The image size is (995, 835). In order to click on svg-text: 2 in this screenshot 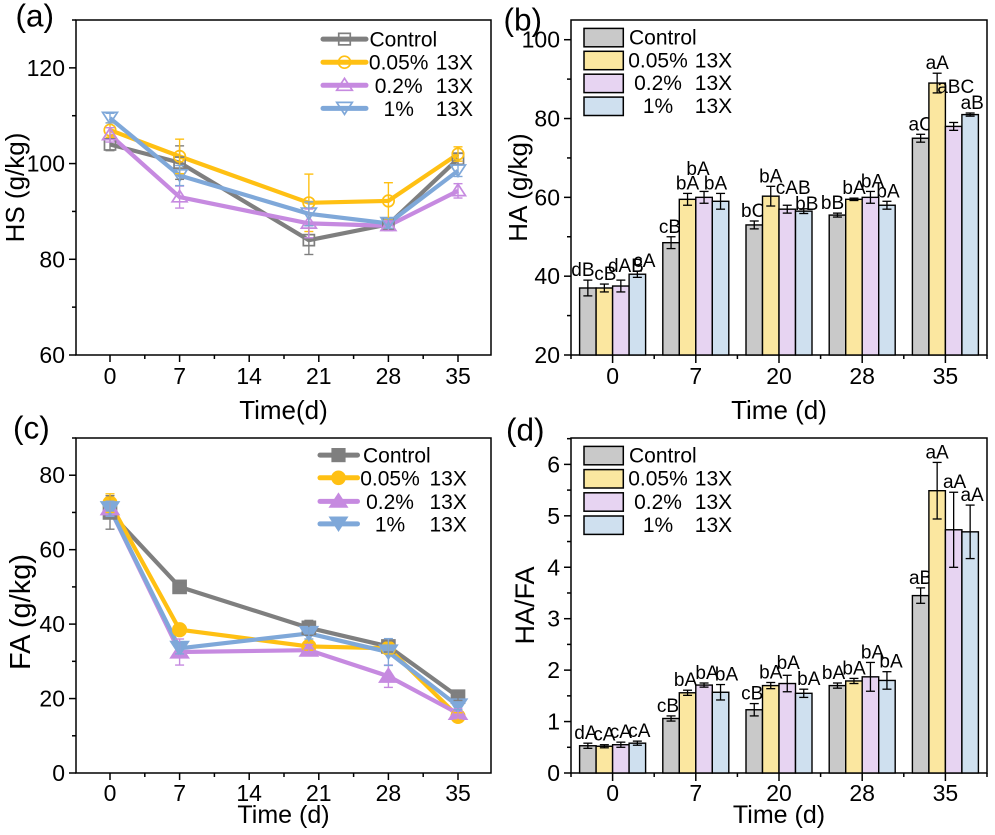, I will do `click(553, 670)`.